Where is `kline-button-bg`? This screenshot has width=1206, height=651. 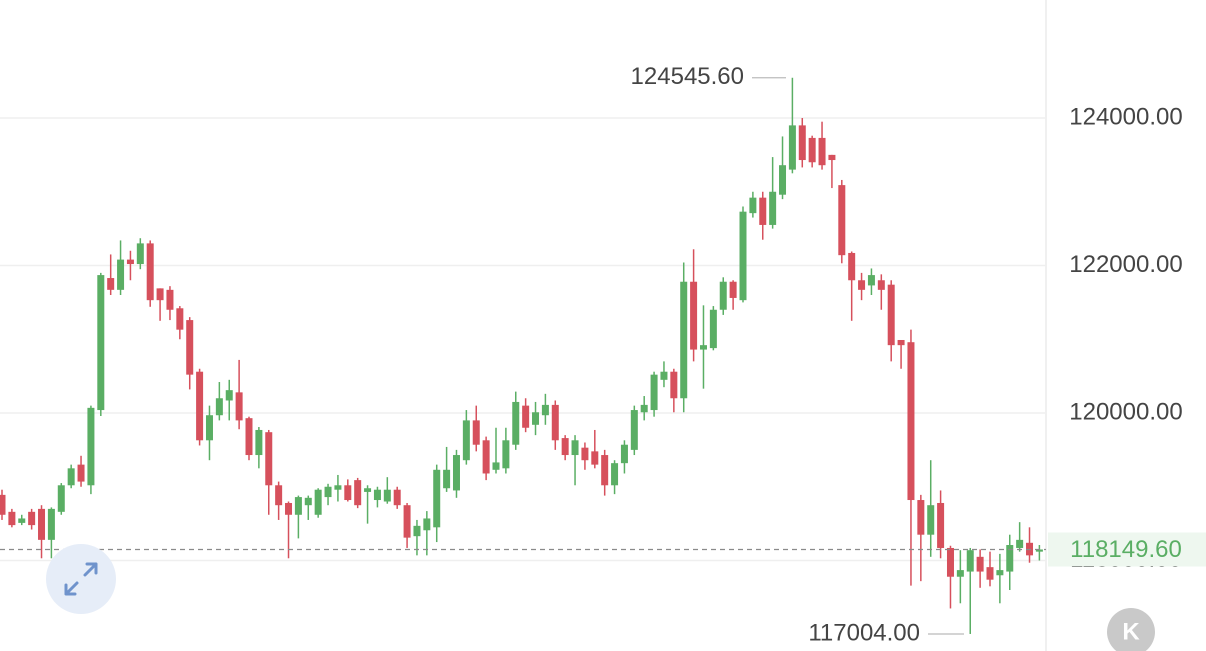
kline-button-bg is located at coordinates (1131, 629).